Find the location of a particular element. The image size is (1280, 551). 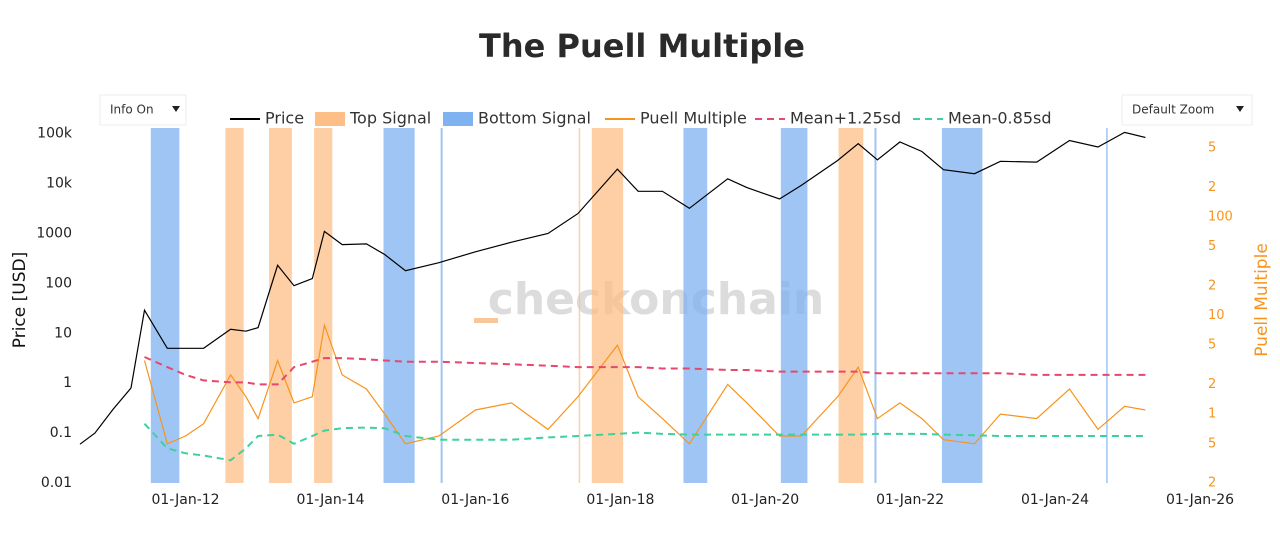

legend-label: Puell Multiple is located at coordinates (693, 118).